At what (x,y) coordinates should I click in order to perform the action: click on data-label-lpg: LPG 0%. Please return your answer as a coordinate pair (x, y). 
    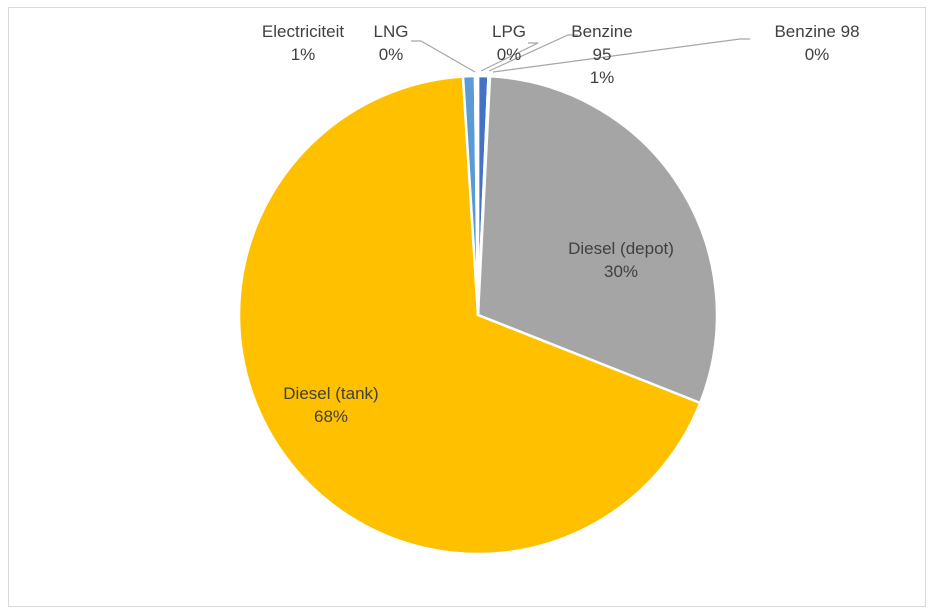
    Looking at the image, I should click on (509, 43).